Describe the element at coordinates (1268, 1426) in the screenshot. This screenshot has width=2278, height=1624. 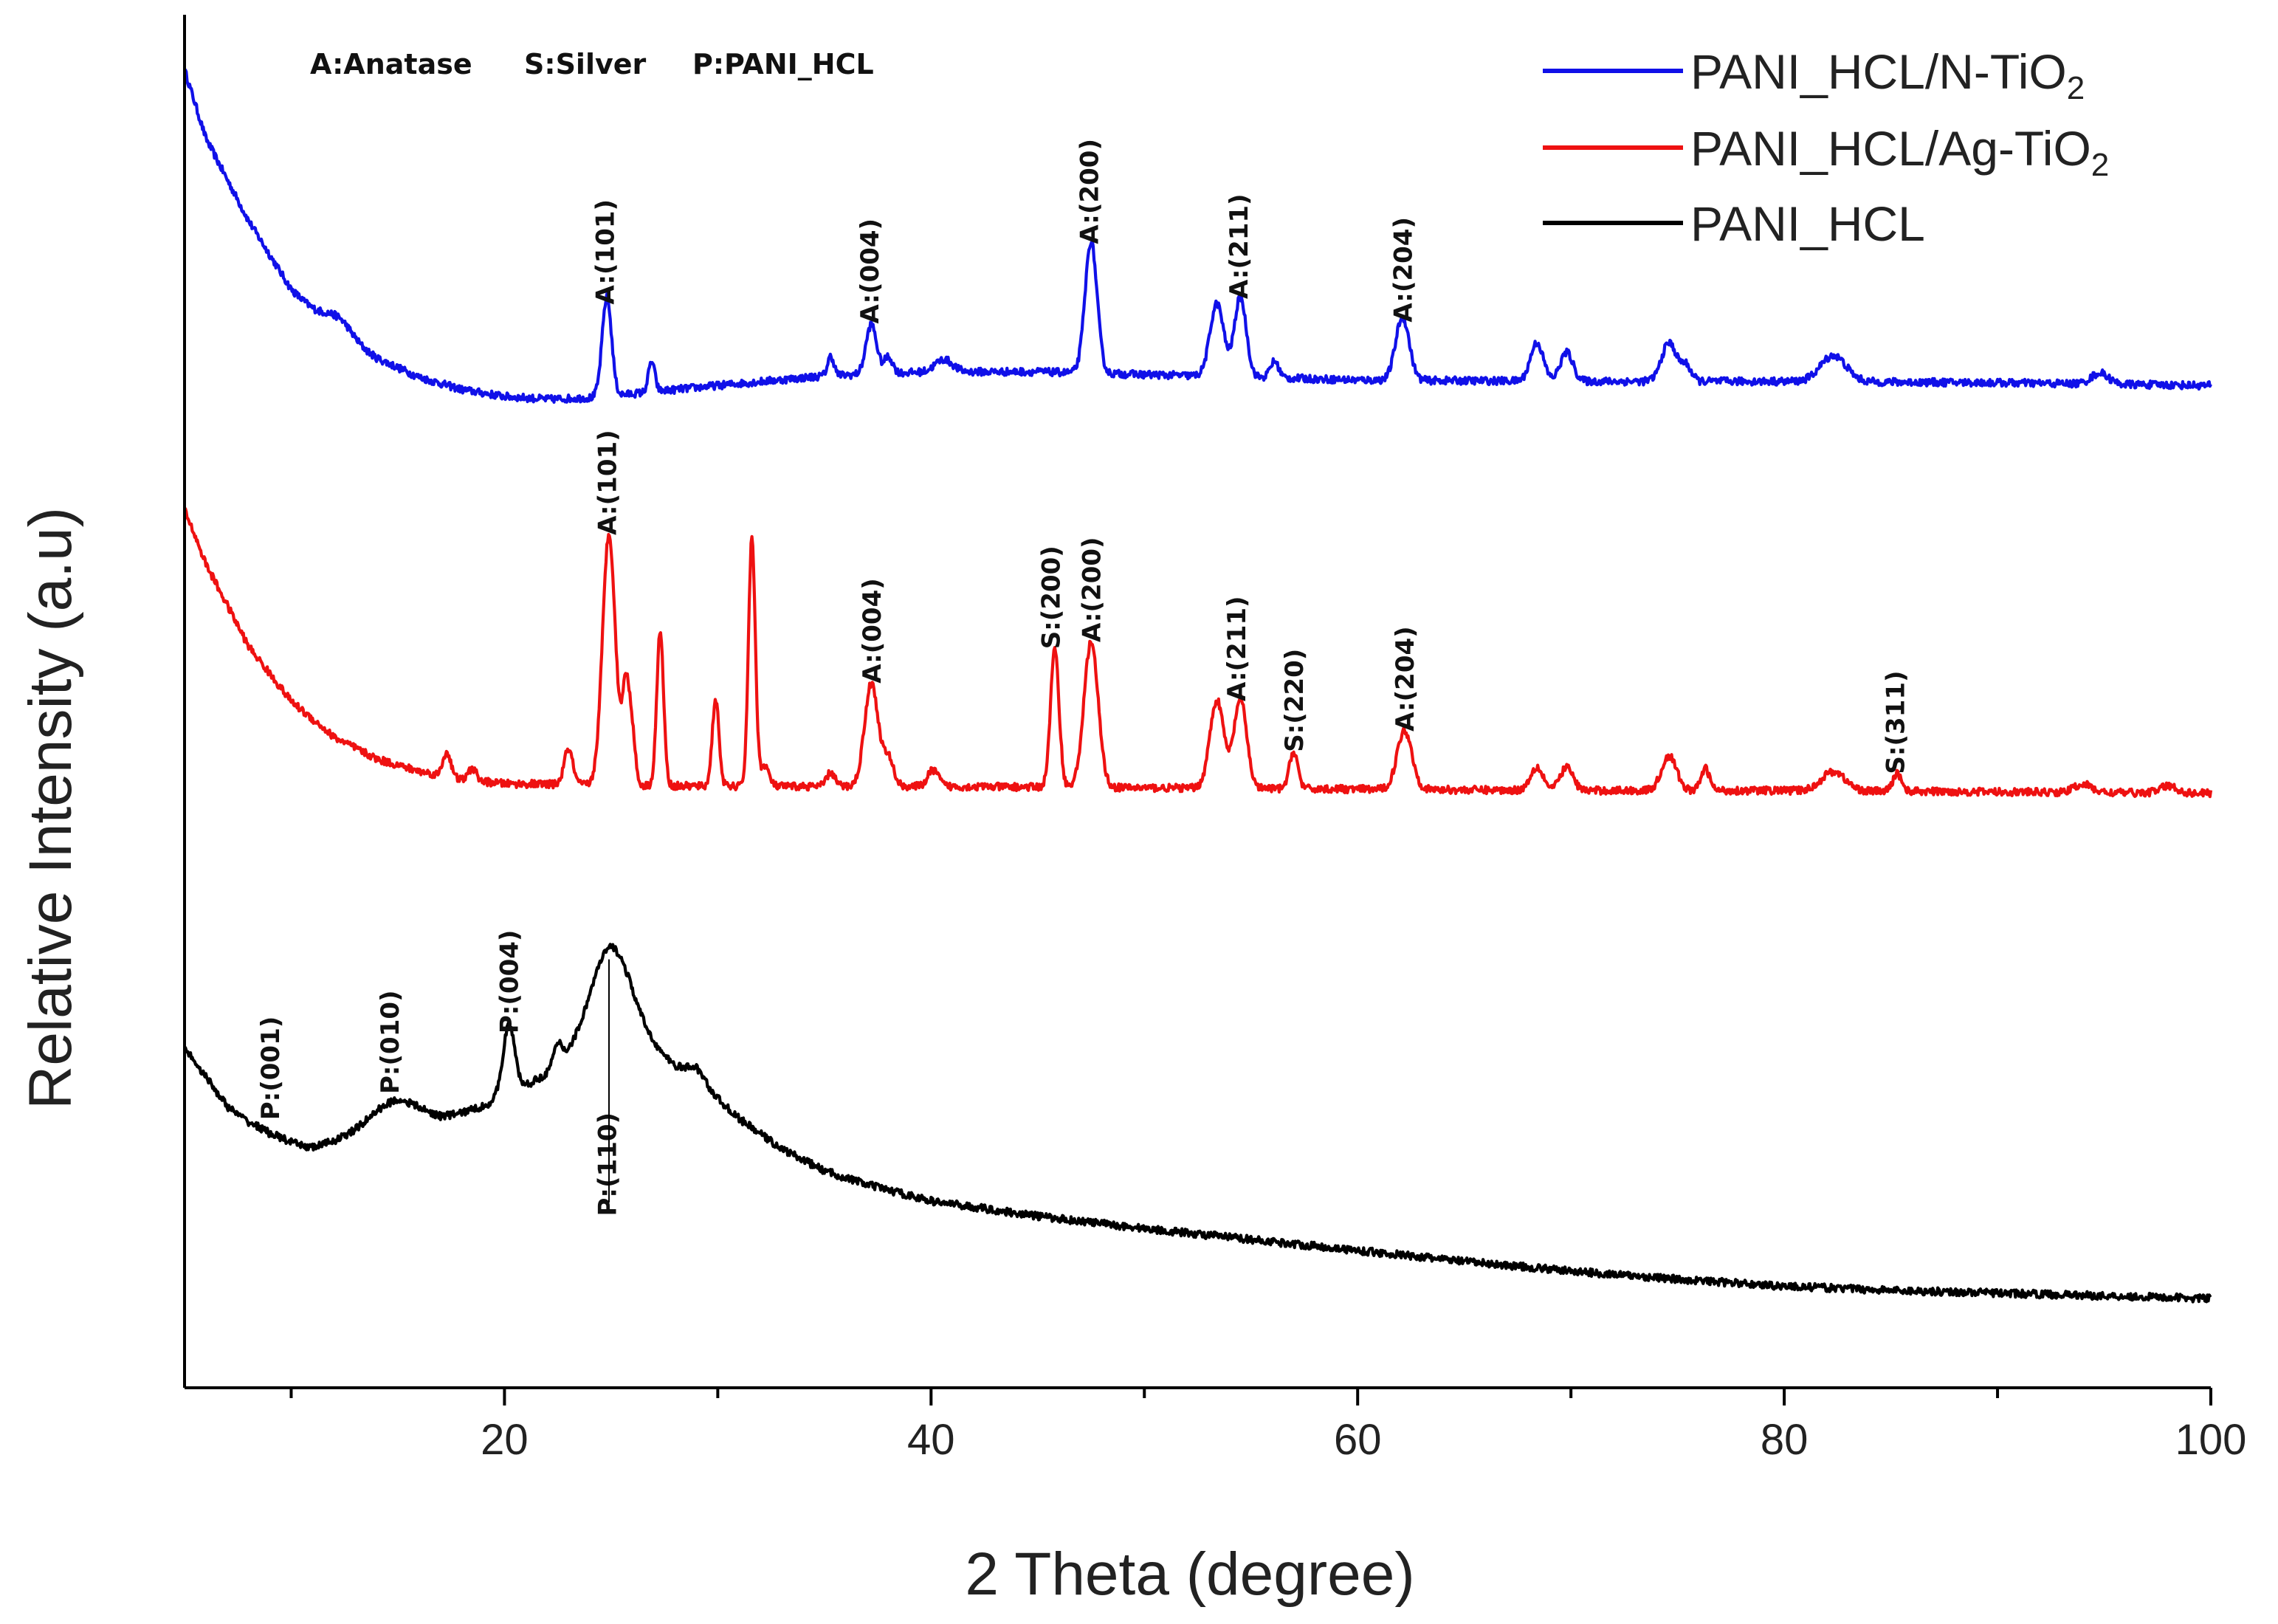
I see `x-ticks: 20 40 60 80 100` at that location.